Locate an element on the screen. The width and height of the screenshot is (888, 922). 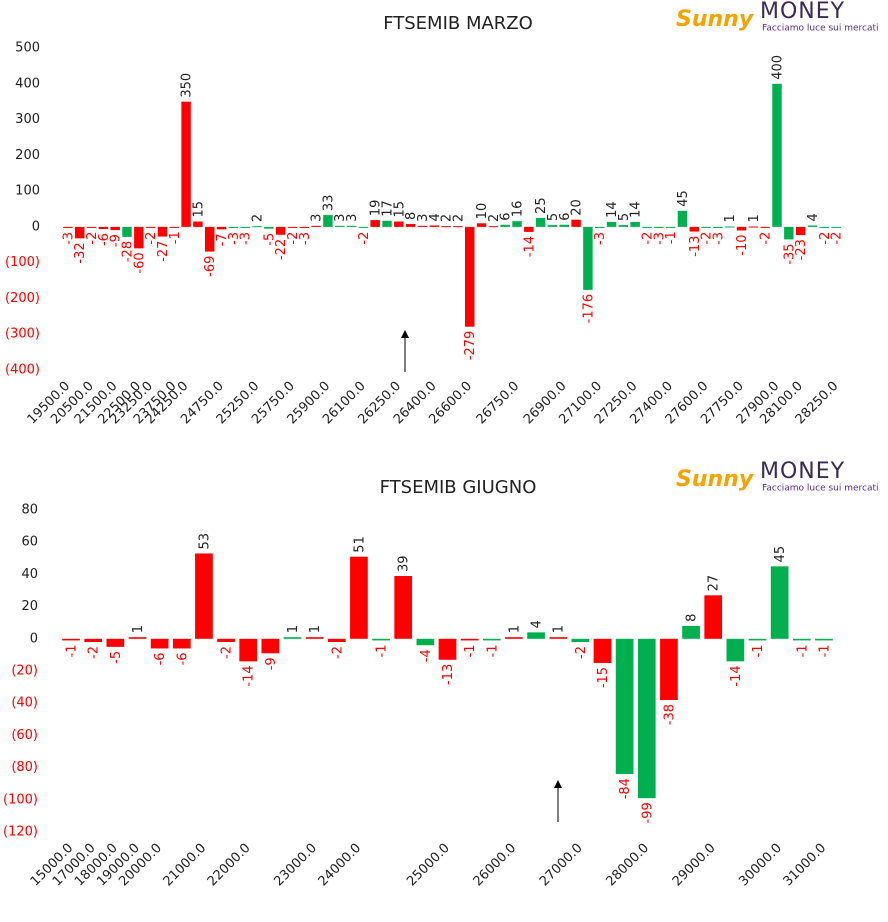
logo-tagline: Facciamo luce sui mercati is located at coordinates (820, 29).